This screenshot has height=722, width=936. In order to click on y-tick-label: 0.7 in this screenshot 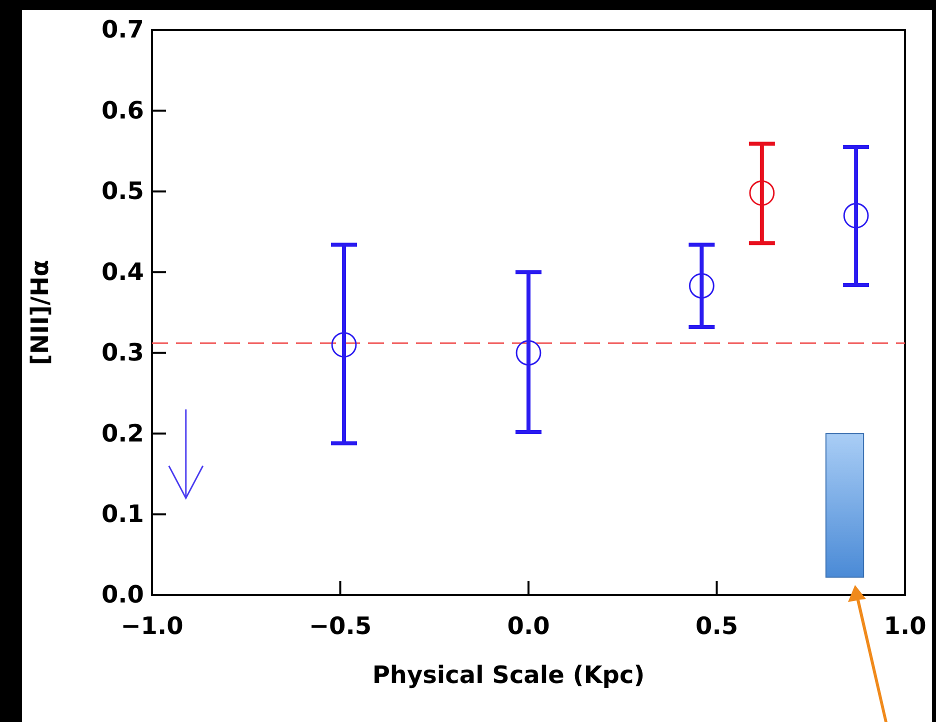, I will do `click(122, 30)`.